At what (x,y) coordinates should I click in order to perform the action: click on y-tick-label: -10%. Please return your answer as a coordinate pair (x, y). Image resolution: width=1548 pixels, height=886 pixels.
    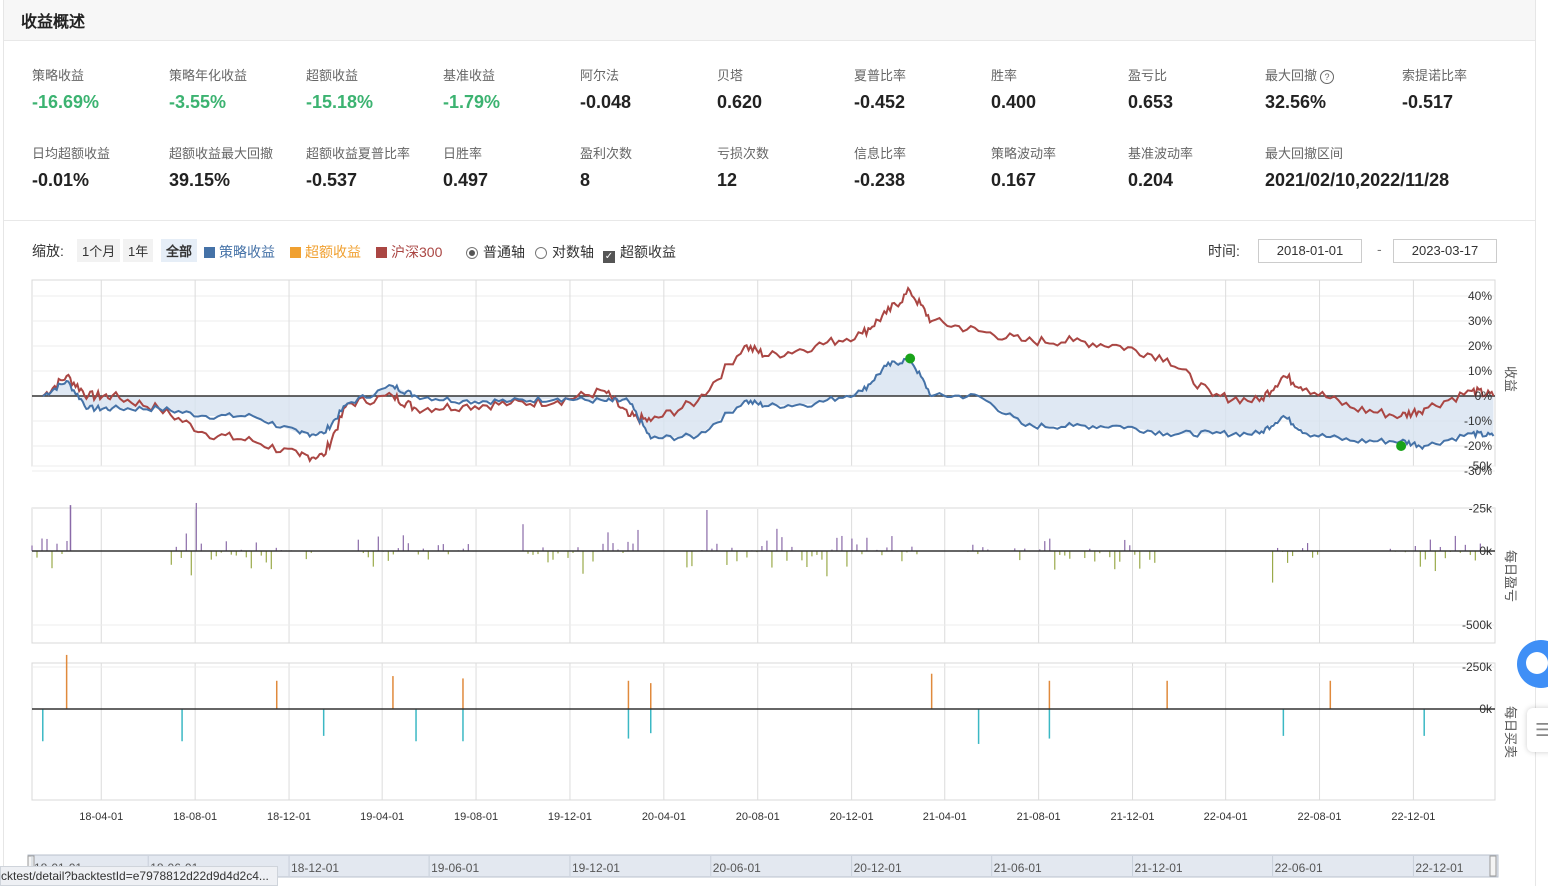
    Looking at the image, I should click on (1478, 421).